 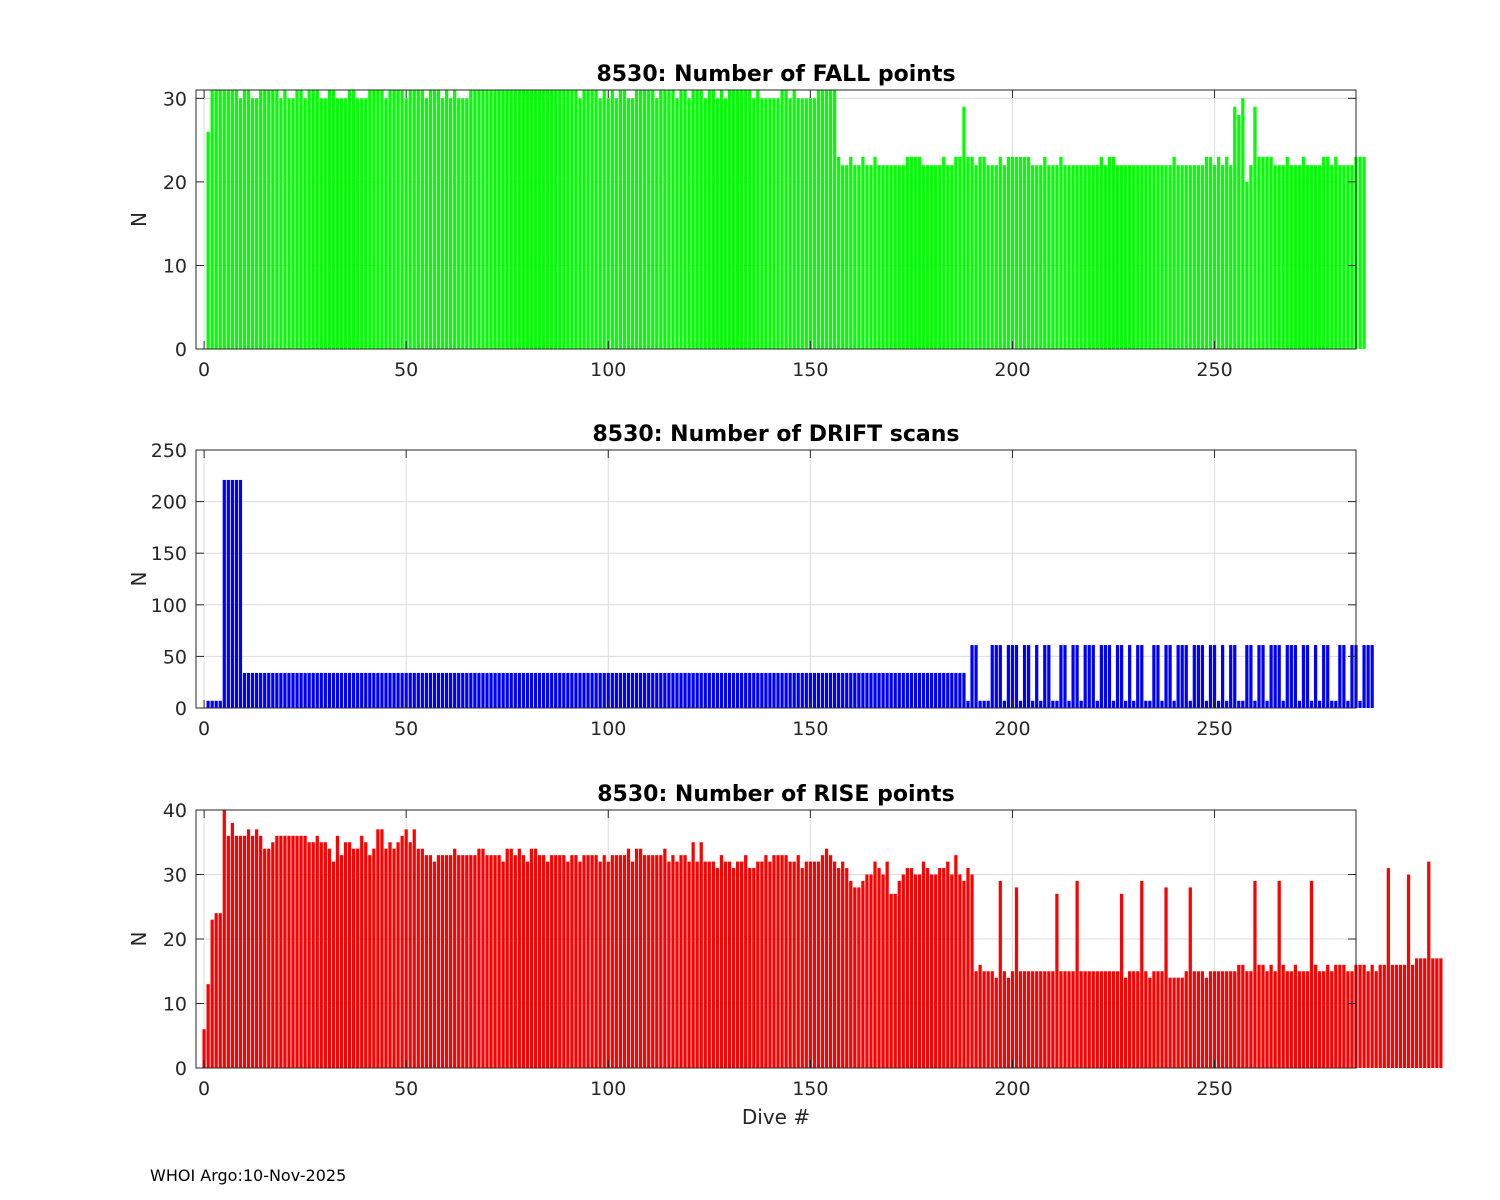 What do you see at coordinates (181, 709) in the screenshot?
I see `chart1-ytick-label-0: 0` at bounding box center [181, 709].